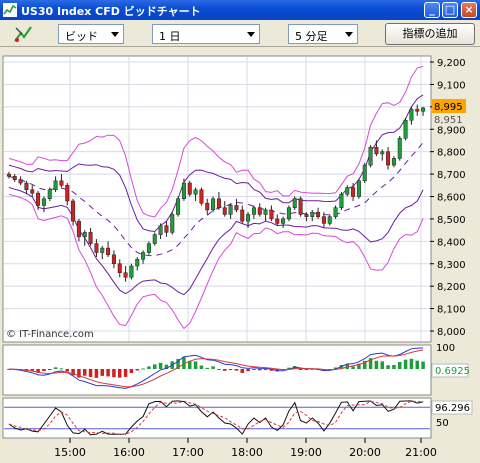  I want to click on stochastic-plot, so click(217, 418).